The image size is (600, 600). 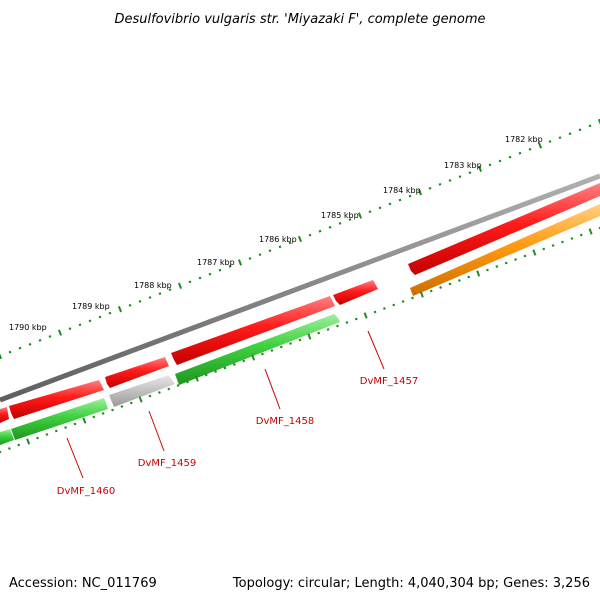 What do you see at coordinates (285, 397) in the screenshot?
I see `gene-callout-dvmf-1458: DvMF_1458` at bounding box center [285, 397].